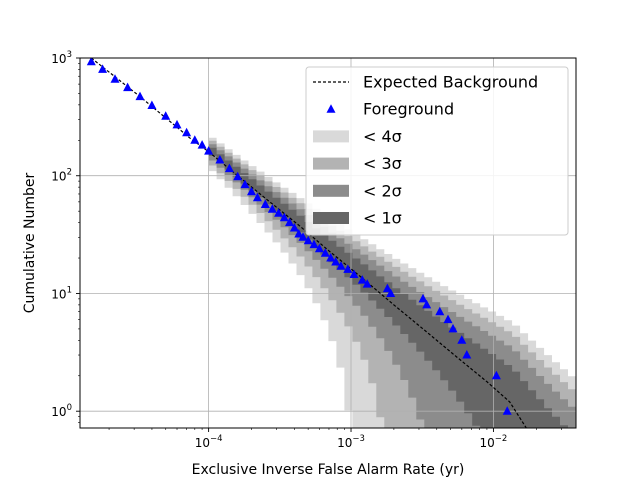  What do you see at coordinates (30, 242) in the screenshot?
I see `y-axis-label: Cumulative Number` at bounding box center [30, 242].